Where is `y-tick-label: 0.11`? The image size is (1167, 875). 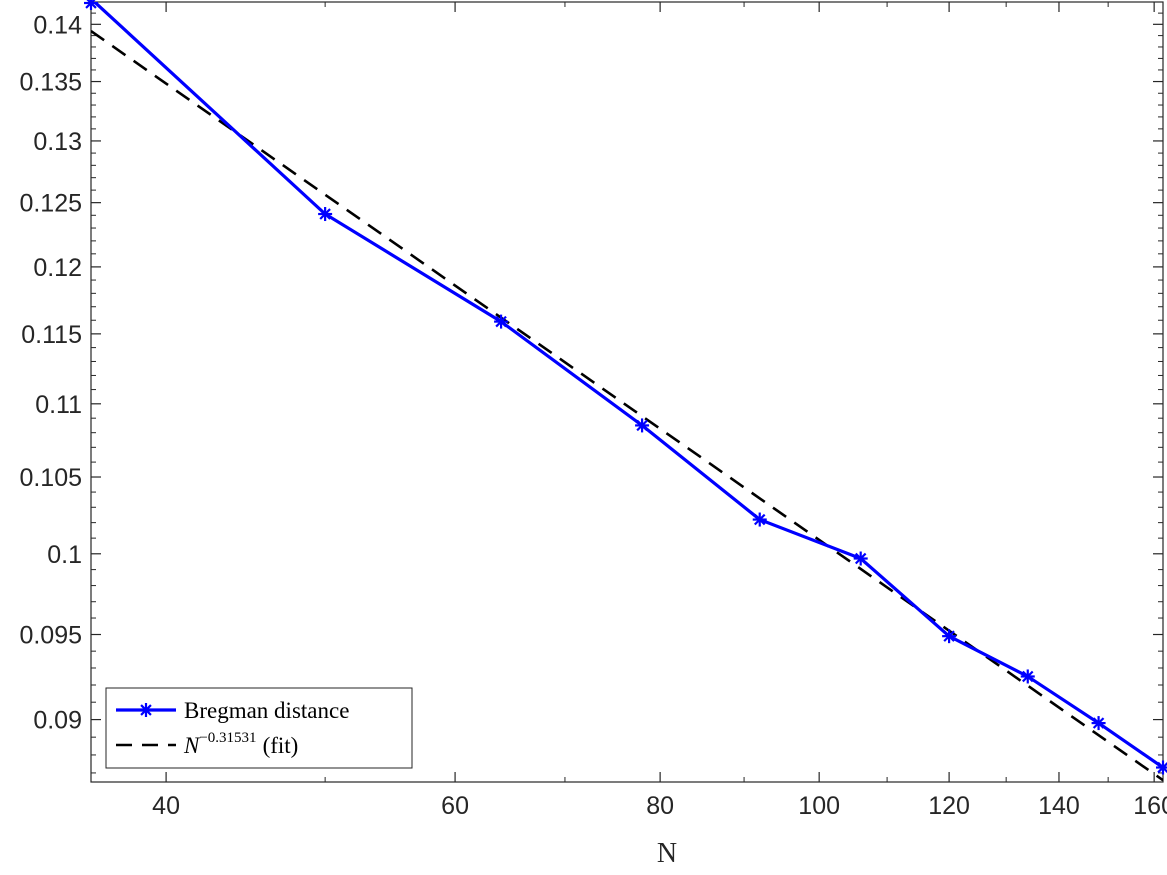 y-tick-label: 0.11 is located at coordinates (58, 405).